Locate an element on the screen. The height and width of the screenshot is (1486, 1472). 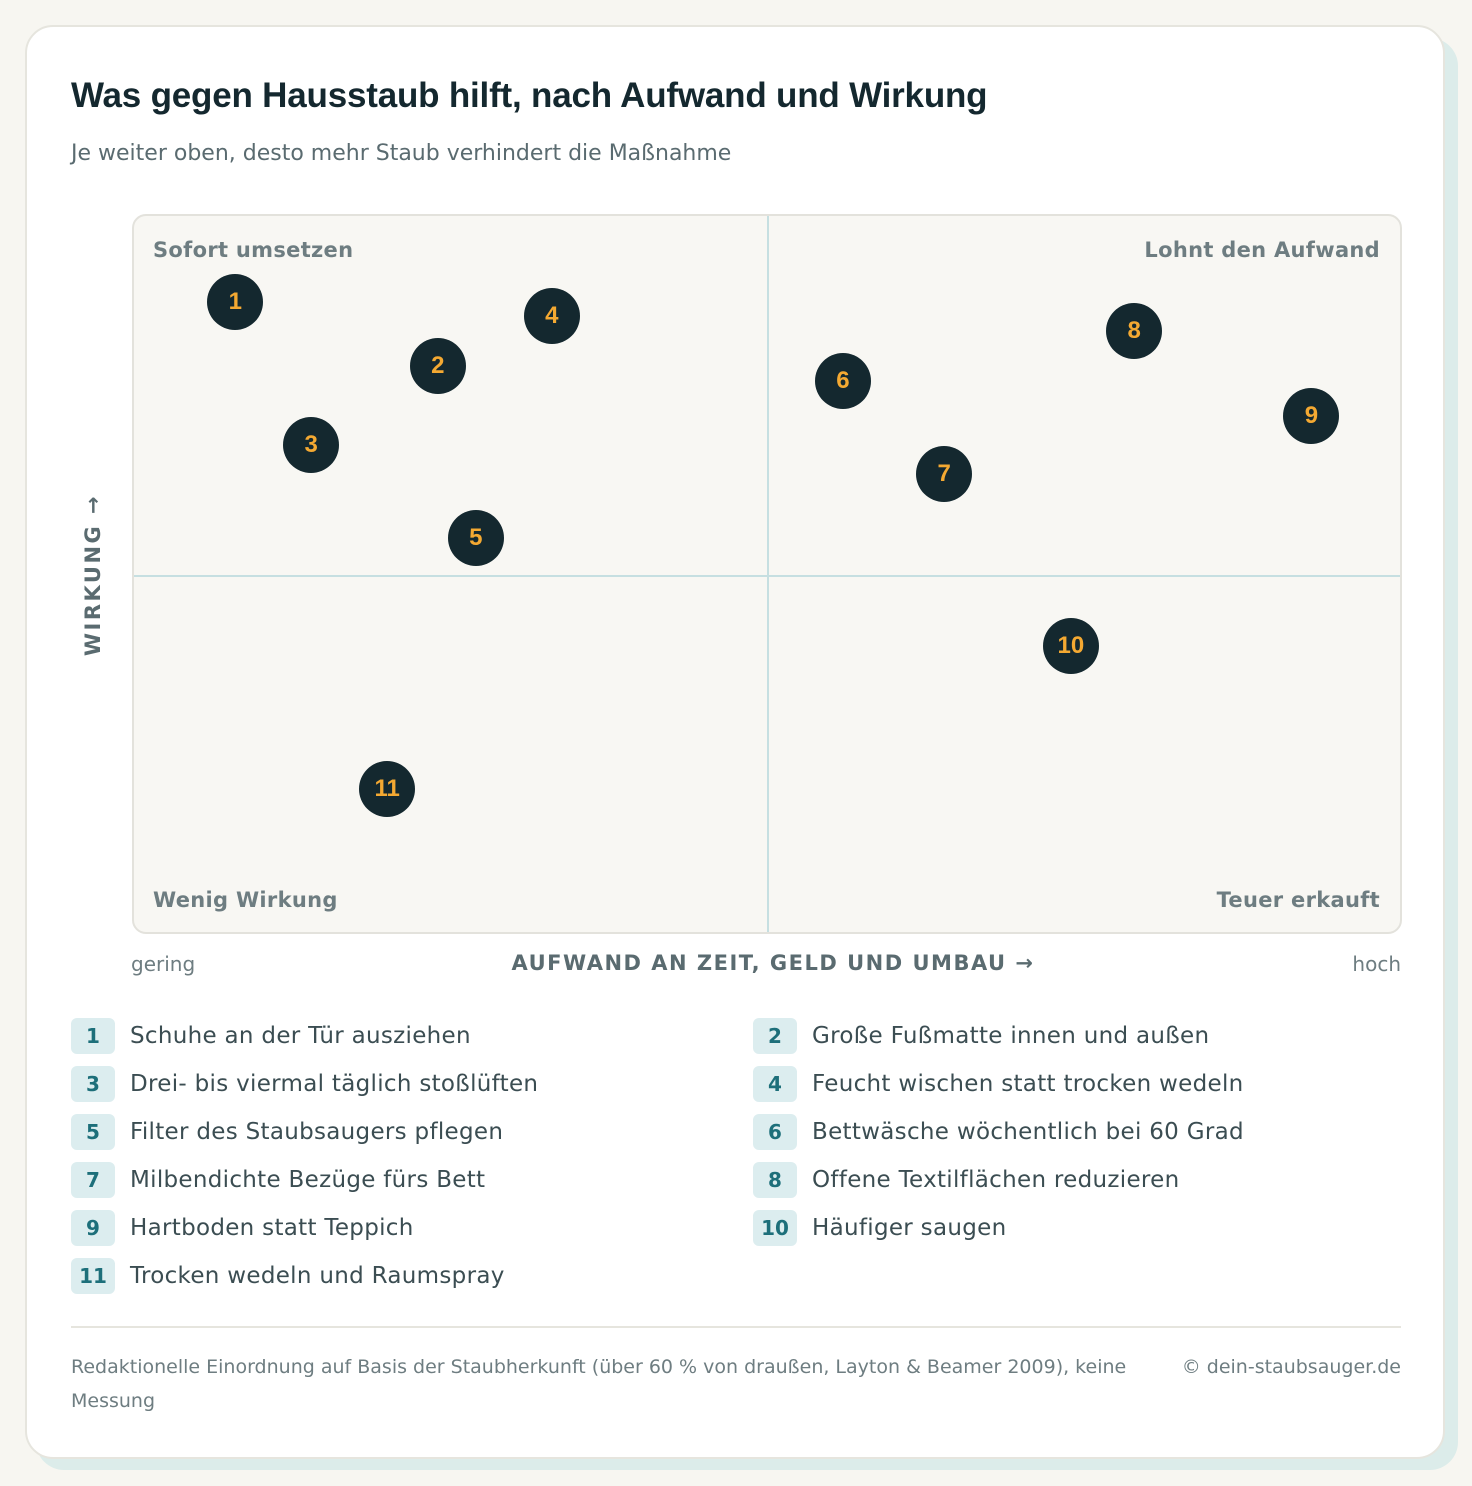
marker-5: 5 is located at coordinates (475, 538).